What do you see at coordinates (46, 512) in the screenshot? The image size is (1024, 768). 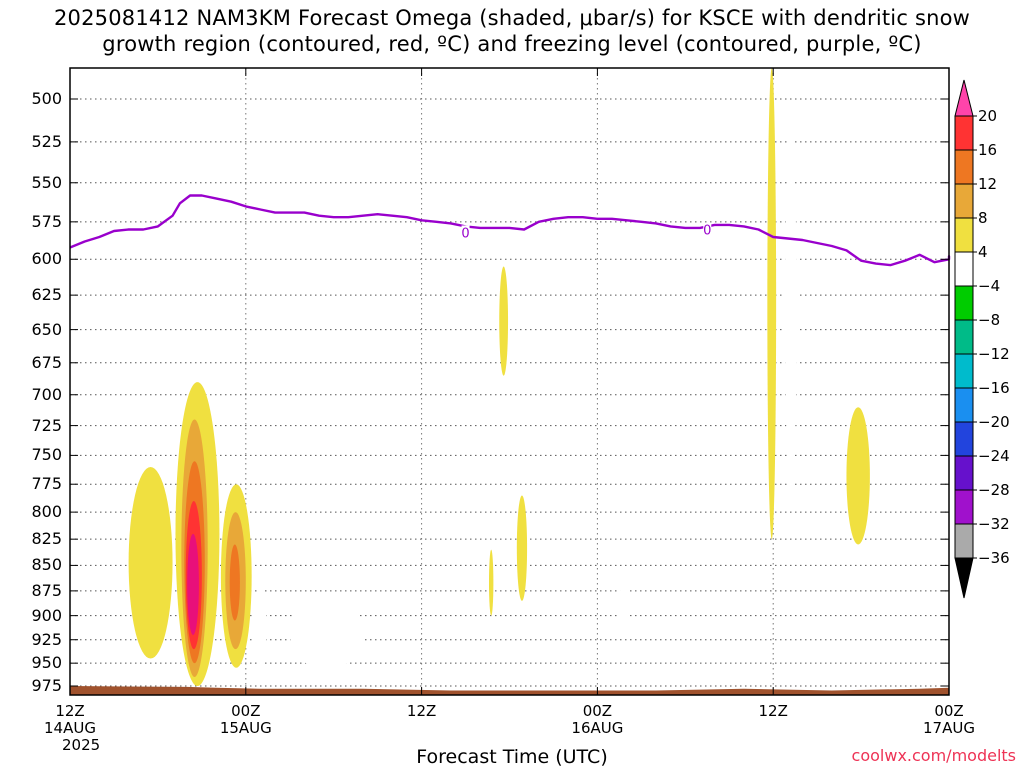 I see `y-tick-label-800: 800` at bounding box center [46, 512].